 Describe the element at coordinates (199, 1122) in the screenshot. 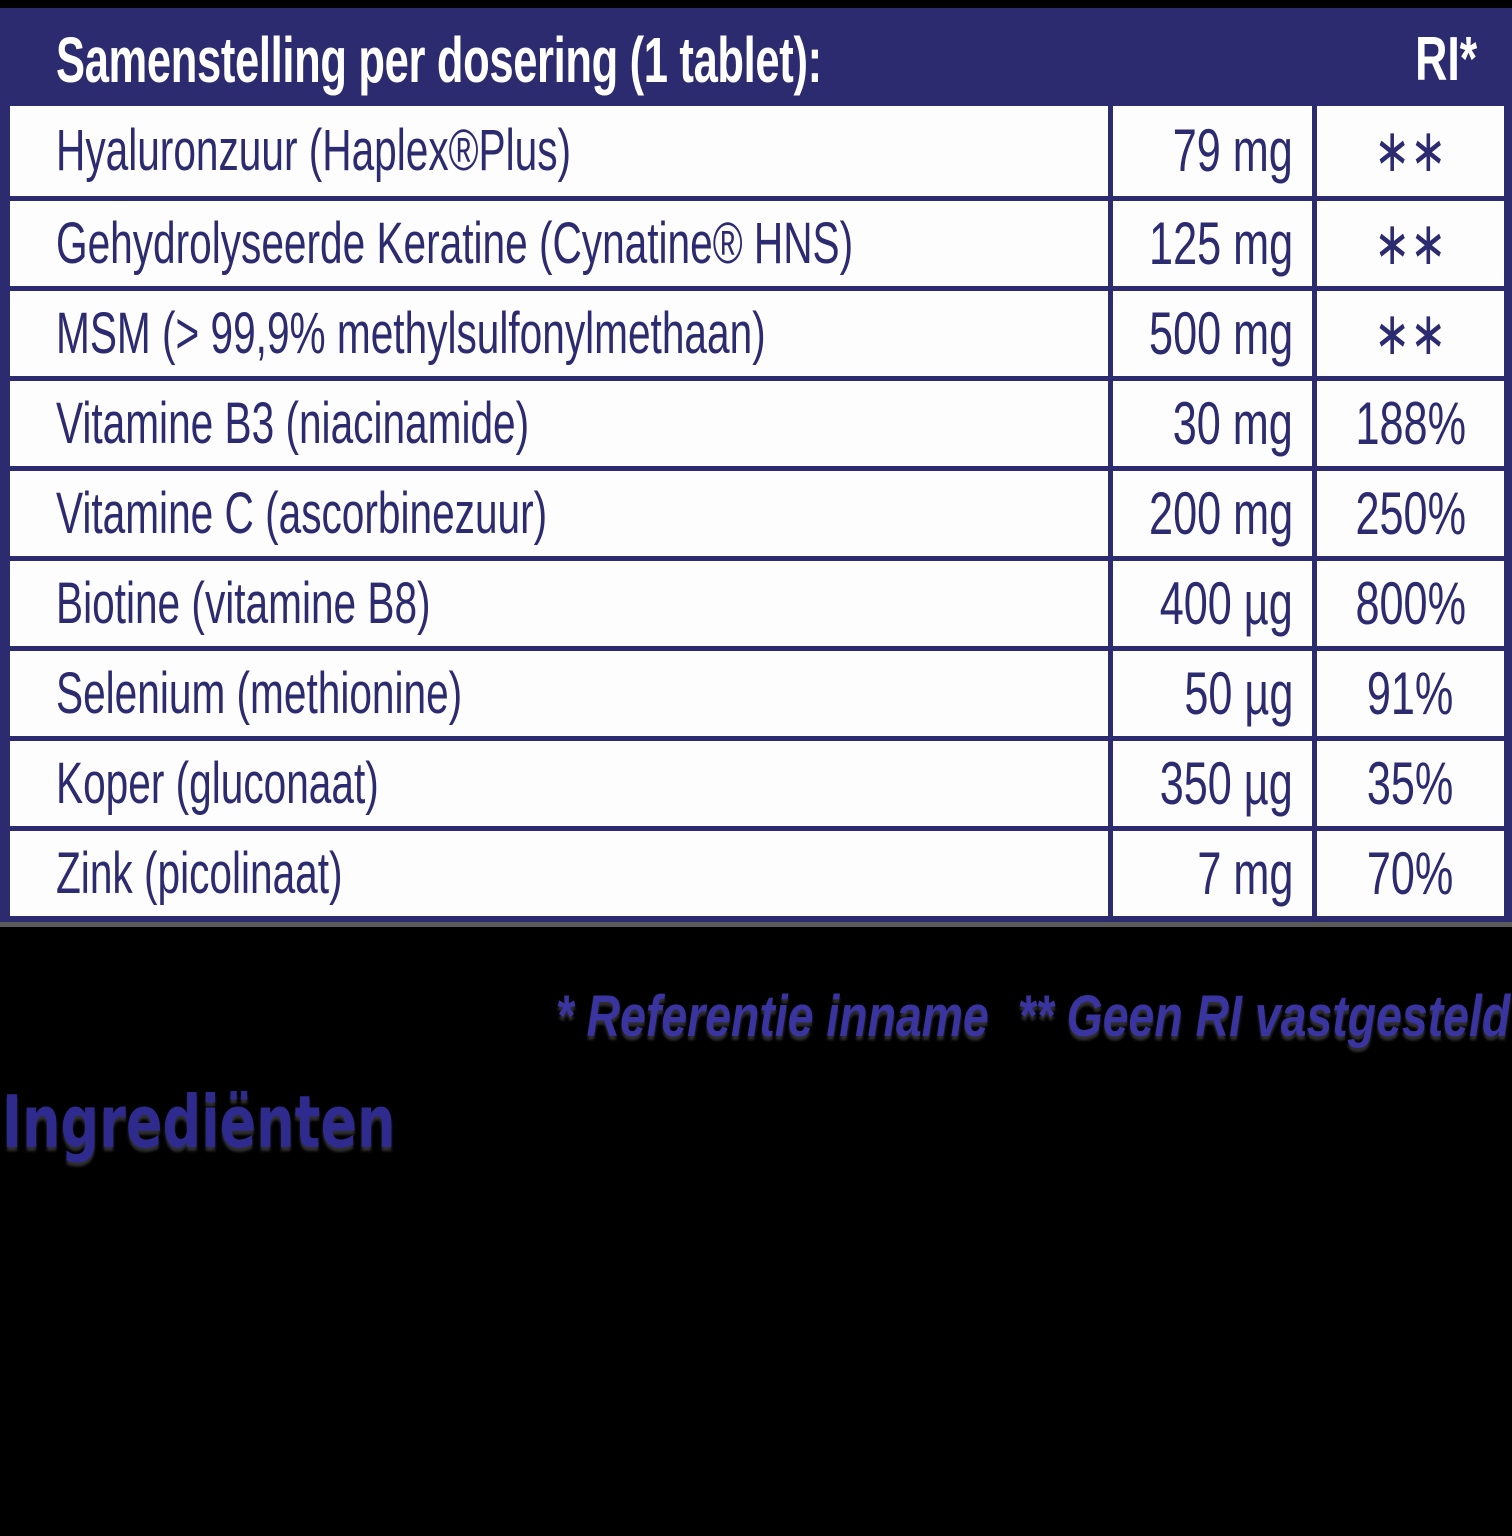

I see `ingredients-heading: Ingrediënten` at that location.